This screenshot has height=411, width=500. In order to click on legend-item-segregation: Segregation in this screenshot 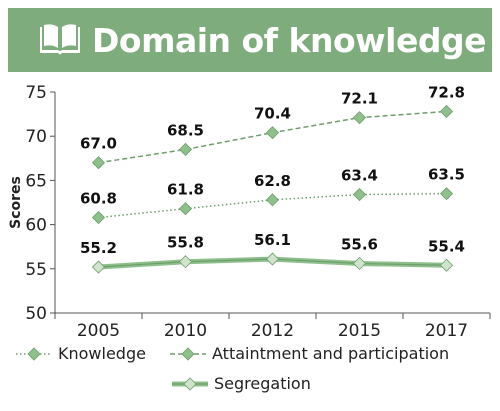, I will do `click(240, 383)`.